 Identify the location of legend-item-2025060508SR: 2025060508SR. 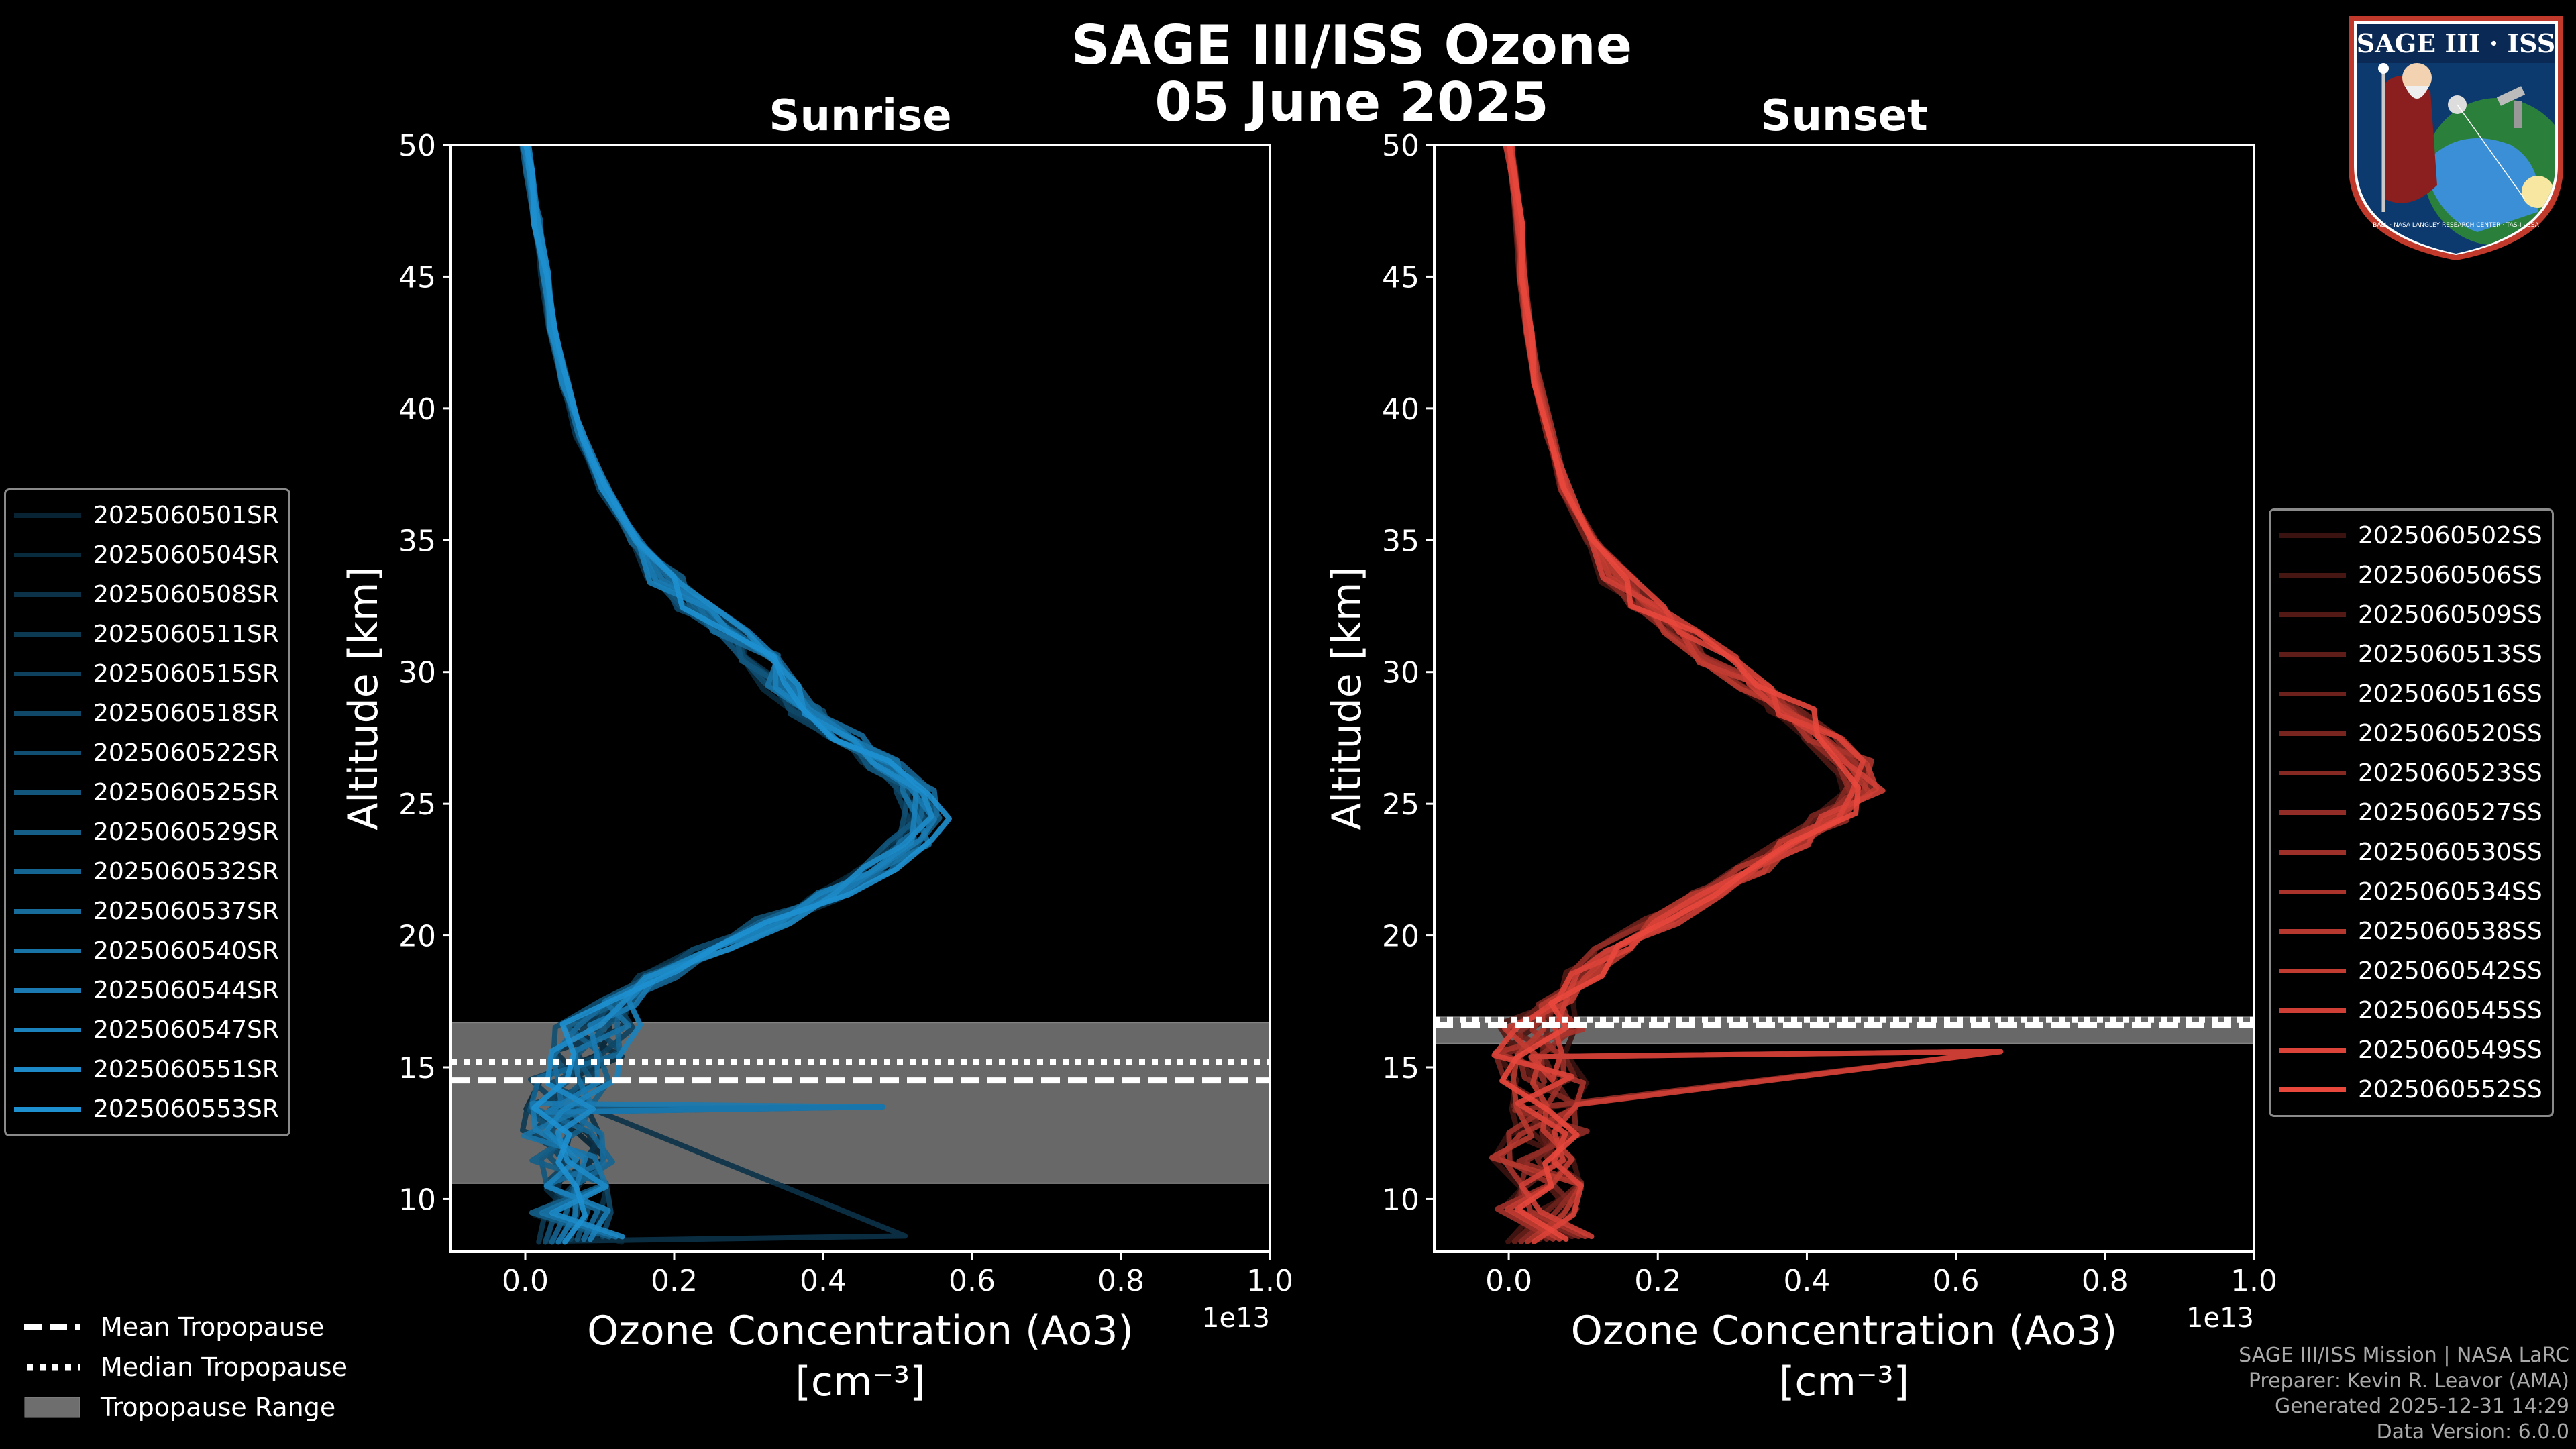
(146, 594).